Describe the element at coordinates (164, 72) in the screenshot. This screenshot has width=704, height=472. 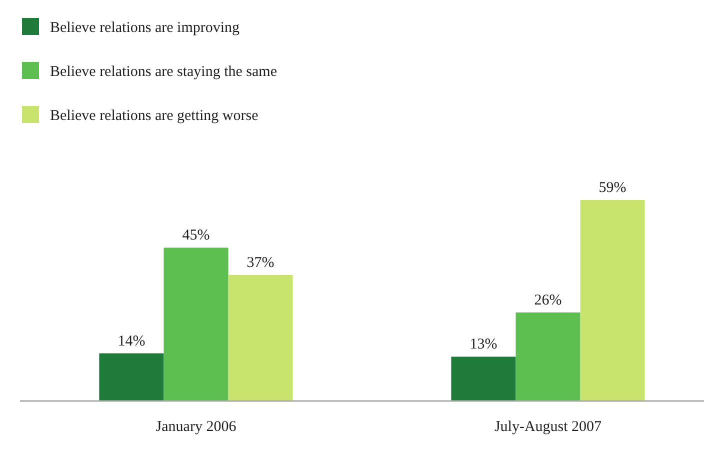
I see `legend-label: Believe relations are staying the same` at that location.